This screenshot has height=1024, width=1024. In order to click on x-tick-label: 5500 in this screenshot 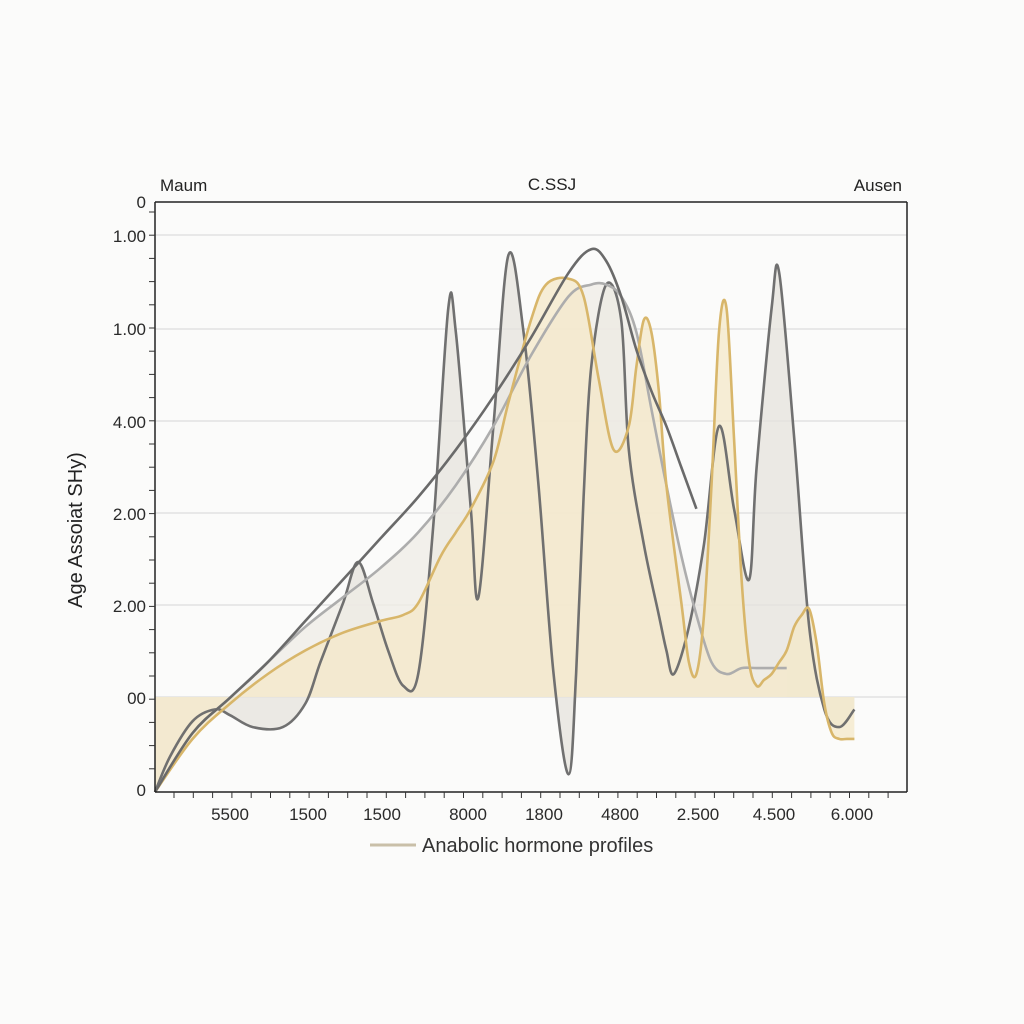, I will do `click(230, 814)`.